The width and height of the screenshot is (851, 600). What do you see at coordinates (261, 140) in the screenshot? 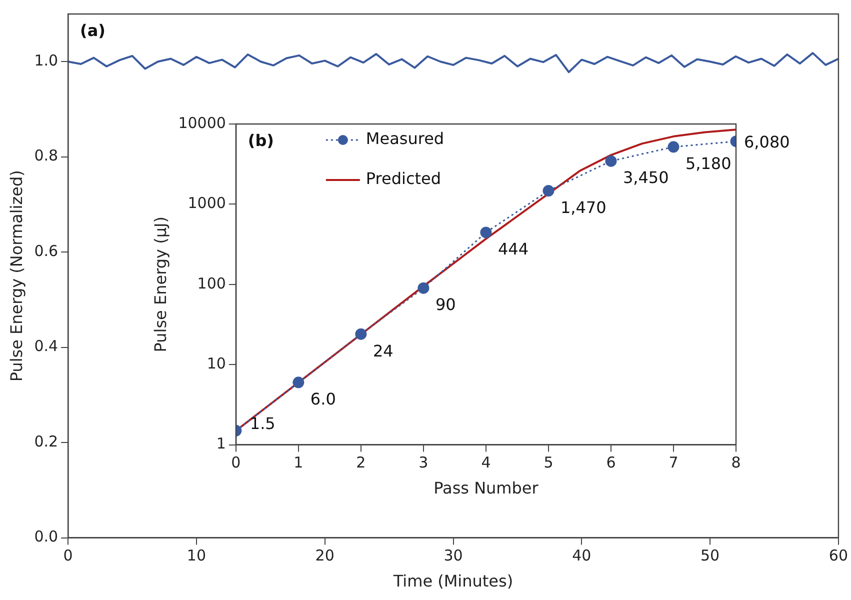
I see `annotation: (b)` at bounding box center [261, 140].